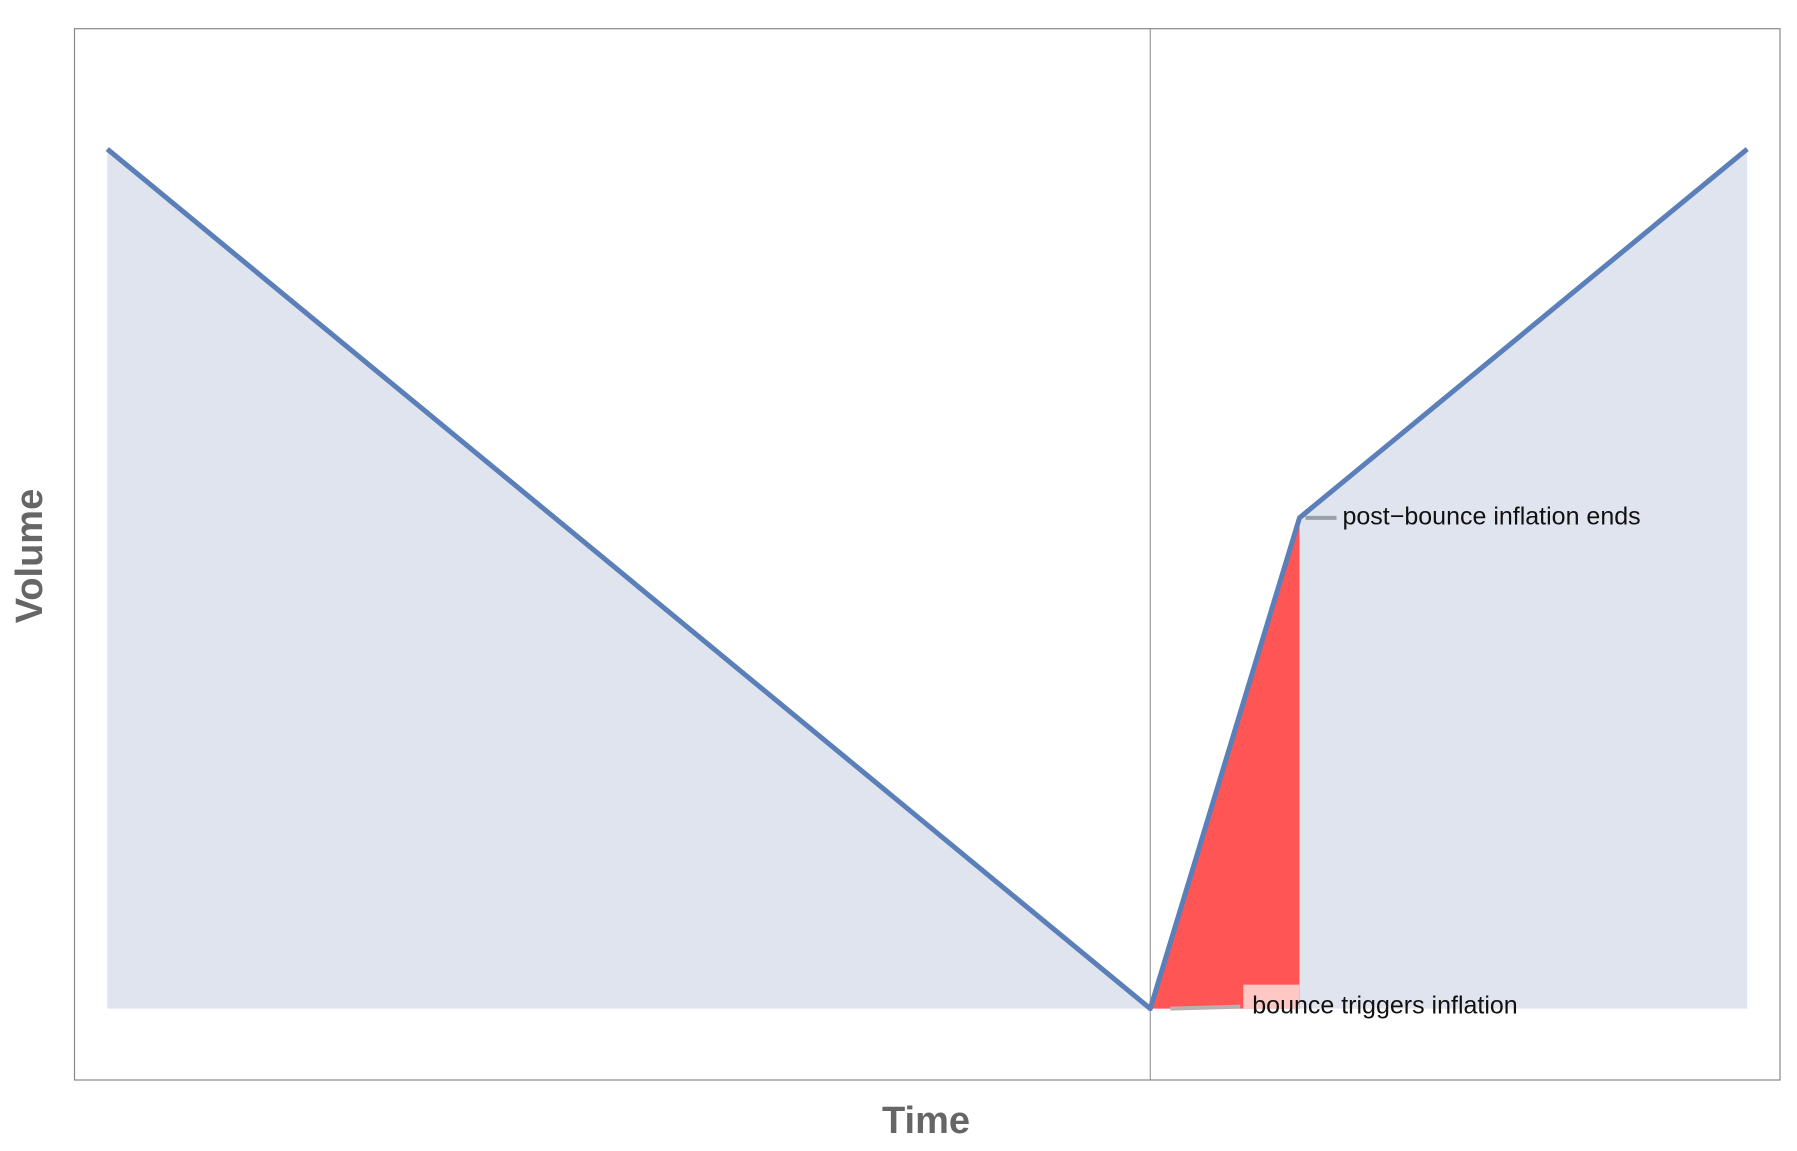 This screenshot has width=1797, height=1151. What do you see at coordinates (1205, 1007) in the screenshot?
I see `annotation-leader` at bounding box center [1205, 1007].